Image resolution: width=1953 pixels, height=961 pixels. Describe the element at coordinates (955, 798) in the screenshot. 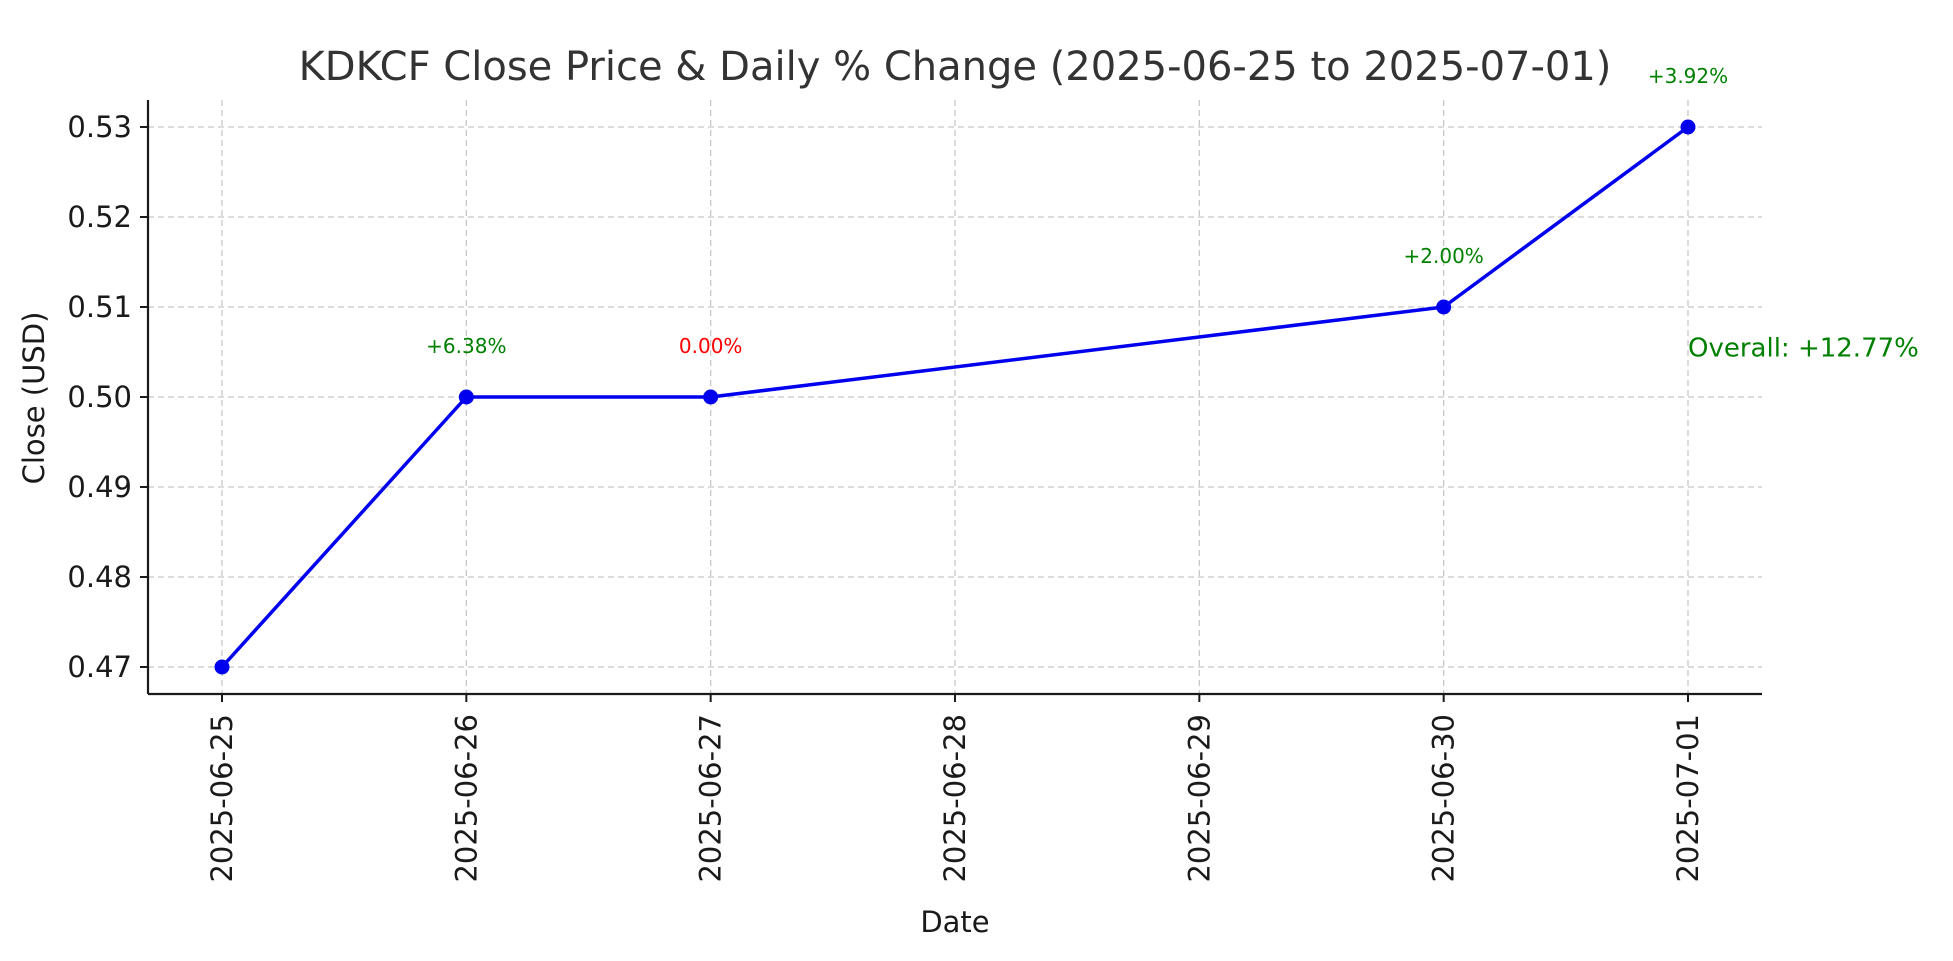

I see `x-tick-label: 2025-06-28` at that location.